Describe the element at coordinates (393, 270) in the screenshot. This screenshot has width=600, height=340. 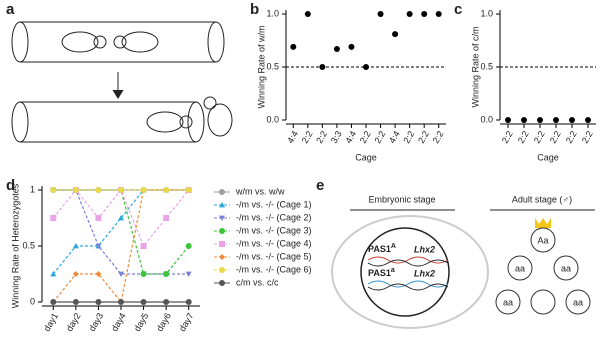
I see `allele: a` at that location.